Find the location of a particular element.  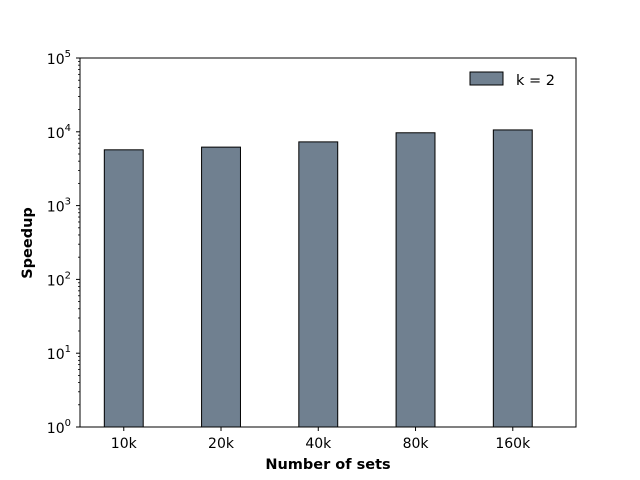

x-tick-label: 10k is located at coordinates (124, 444).